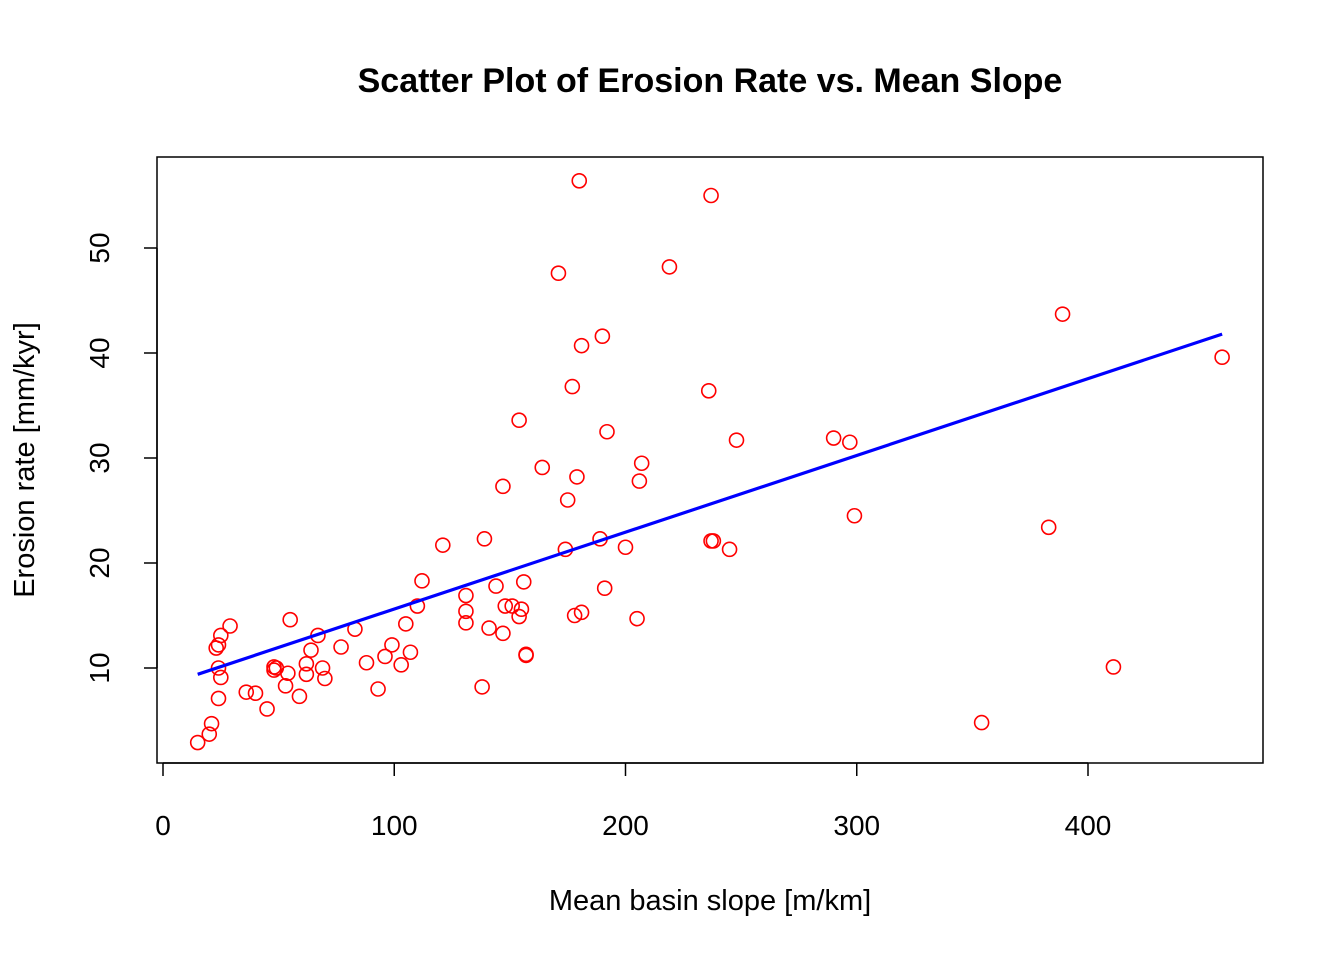 This screenshot has height=960, width=1344. What do you see at coordinates (25, 460) in the screenshot?
I see `y-axis-label: Erosion rate [mm/kyr]` at bounding box center [25, 460].